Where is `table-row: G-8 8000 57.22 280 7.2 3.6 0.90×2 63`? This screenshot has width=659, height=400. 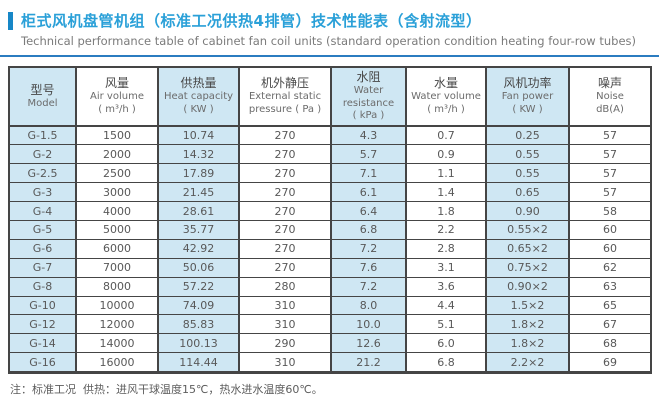 table-row: G-8 8000 57.22 280 7.2 3.6 0.90×2 63 is located at coordinates (330, 286).